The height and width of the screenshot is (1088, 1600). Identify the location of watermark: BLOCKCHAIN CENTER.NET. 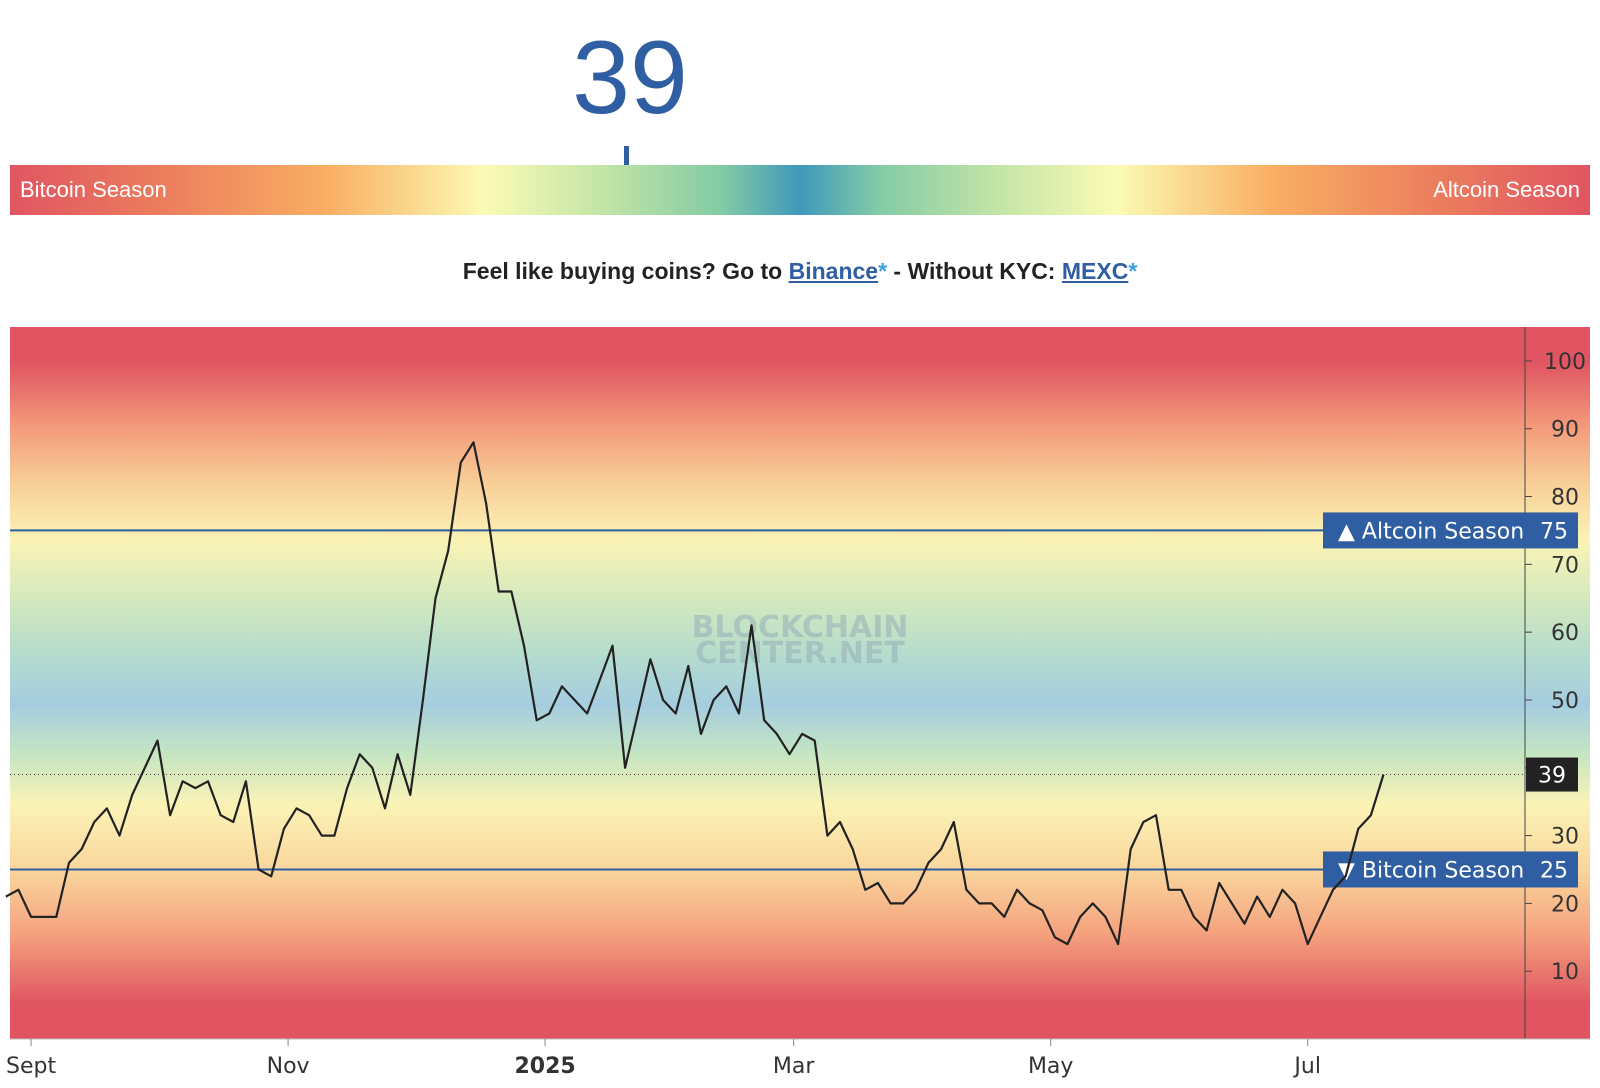
(800, 640).